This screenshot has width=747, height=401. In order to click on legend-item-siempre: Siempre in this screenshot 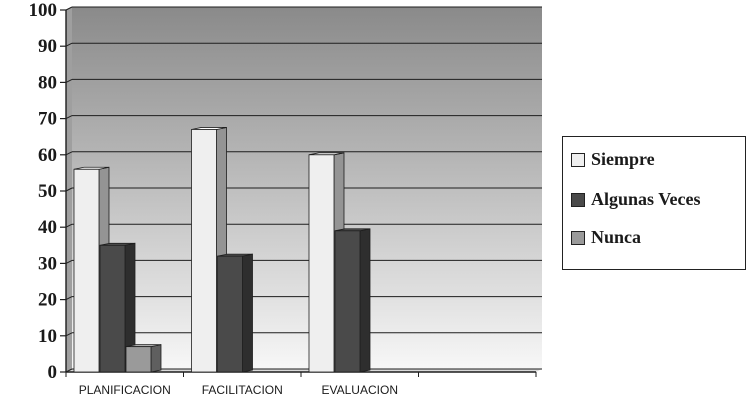, I will do `click(613, 159)`.